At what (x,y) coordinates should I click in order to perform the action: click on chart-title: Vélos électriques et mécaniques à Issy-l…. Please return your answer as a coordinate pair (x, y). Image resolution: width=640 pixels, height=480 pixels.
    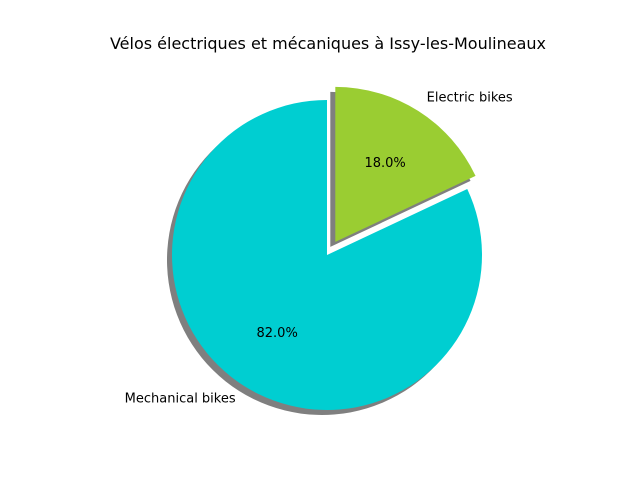
    Looking at the image, I should click on (328, 43).